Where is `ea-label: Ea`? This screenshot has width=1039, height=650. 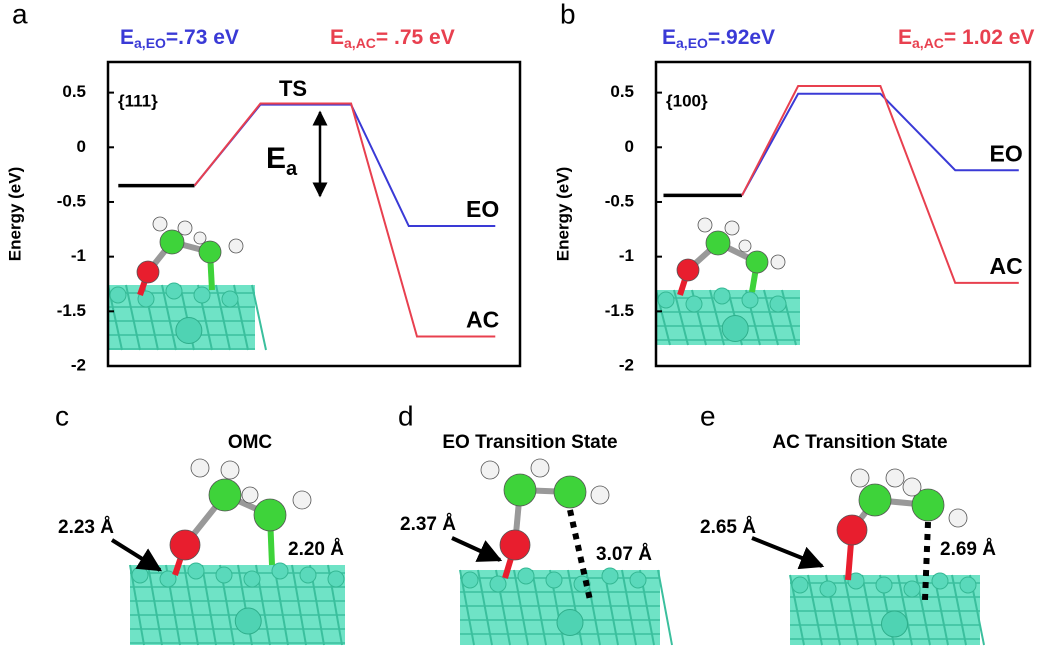
ea-label: Ea is located at coordinates (282, 161).